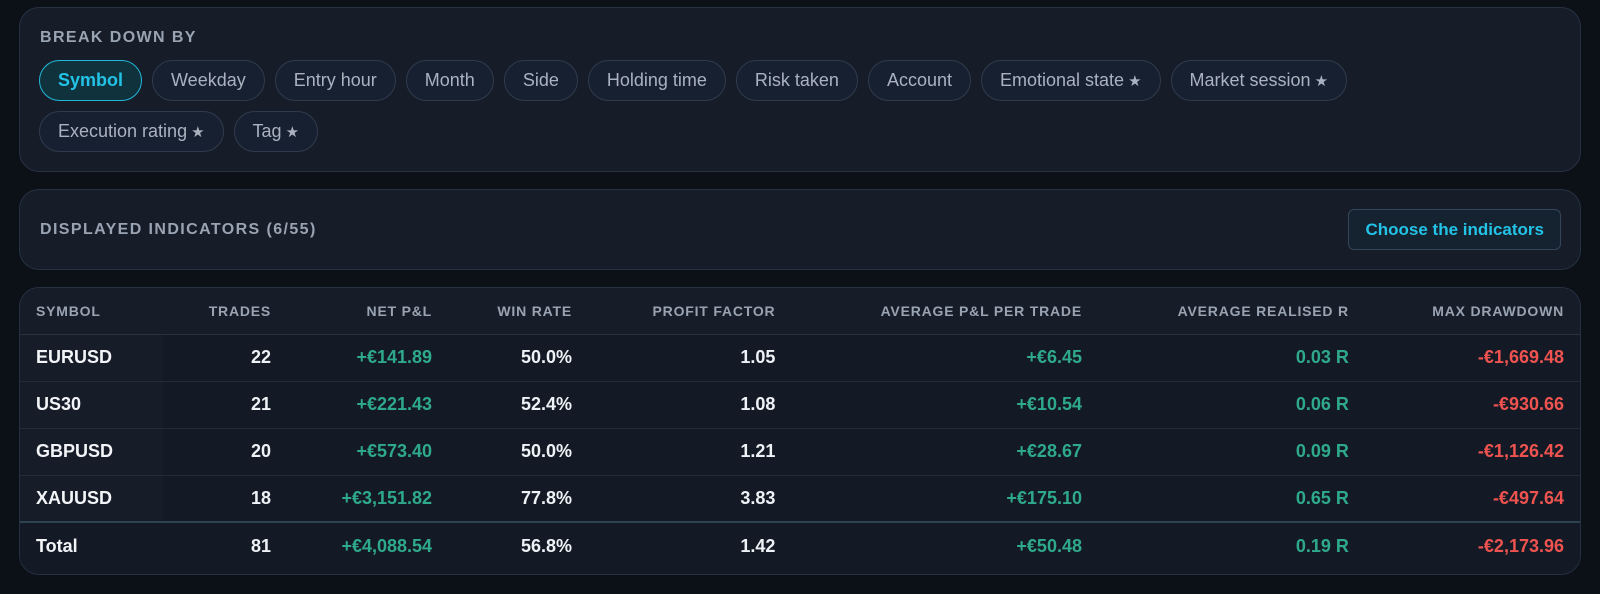 The width and height of the screenshot is (1600, 594). Describe the element at coordinates (368, 358) in the screenshot. I see `table-cell: +€141.89` at that location.